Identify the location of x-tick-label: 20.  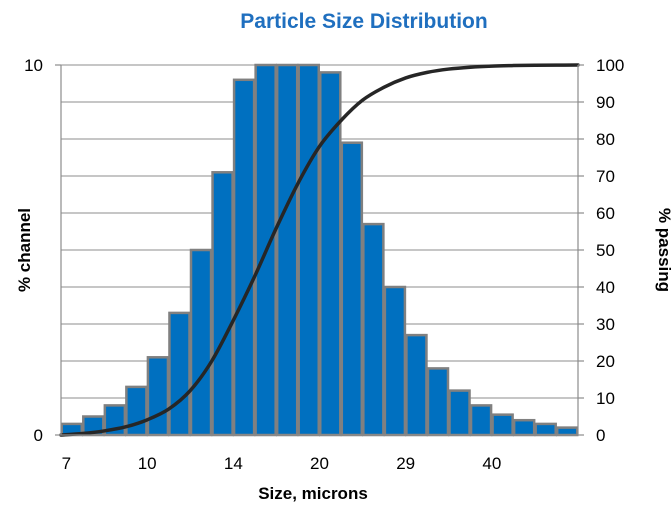
(319, 463).